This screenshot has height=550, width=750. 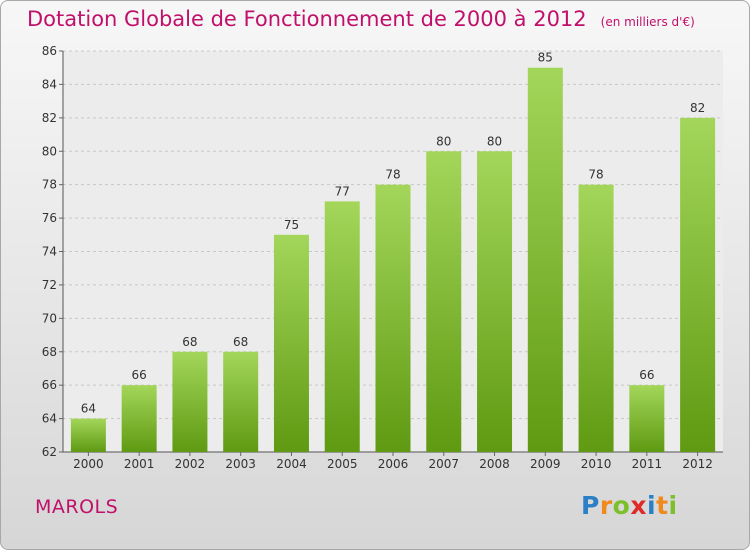 What do you see at coordinates (49, 84) in the screenshot?
I see `y-tick-label: 84` at bounding box center [49, 84].